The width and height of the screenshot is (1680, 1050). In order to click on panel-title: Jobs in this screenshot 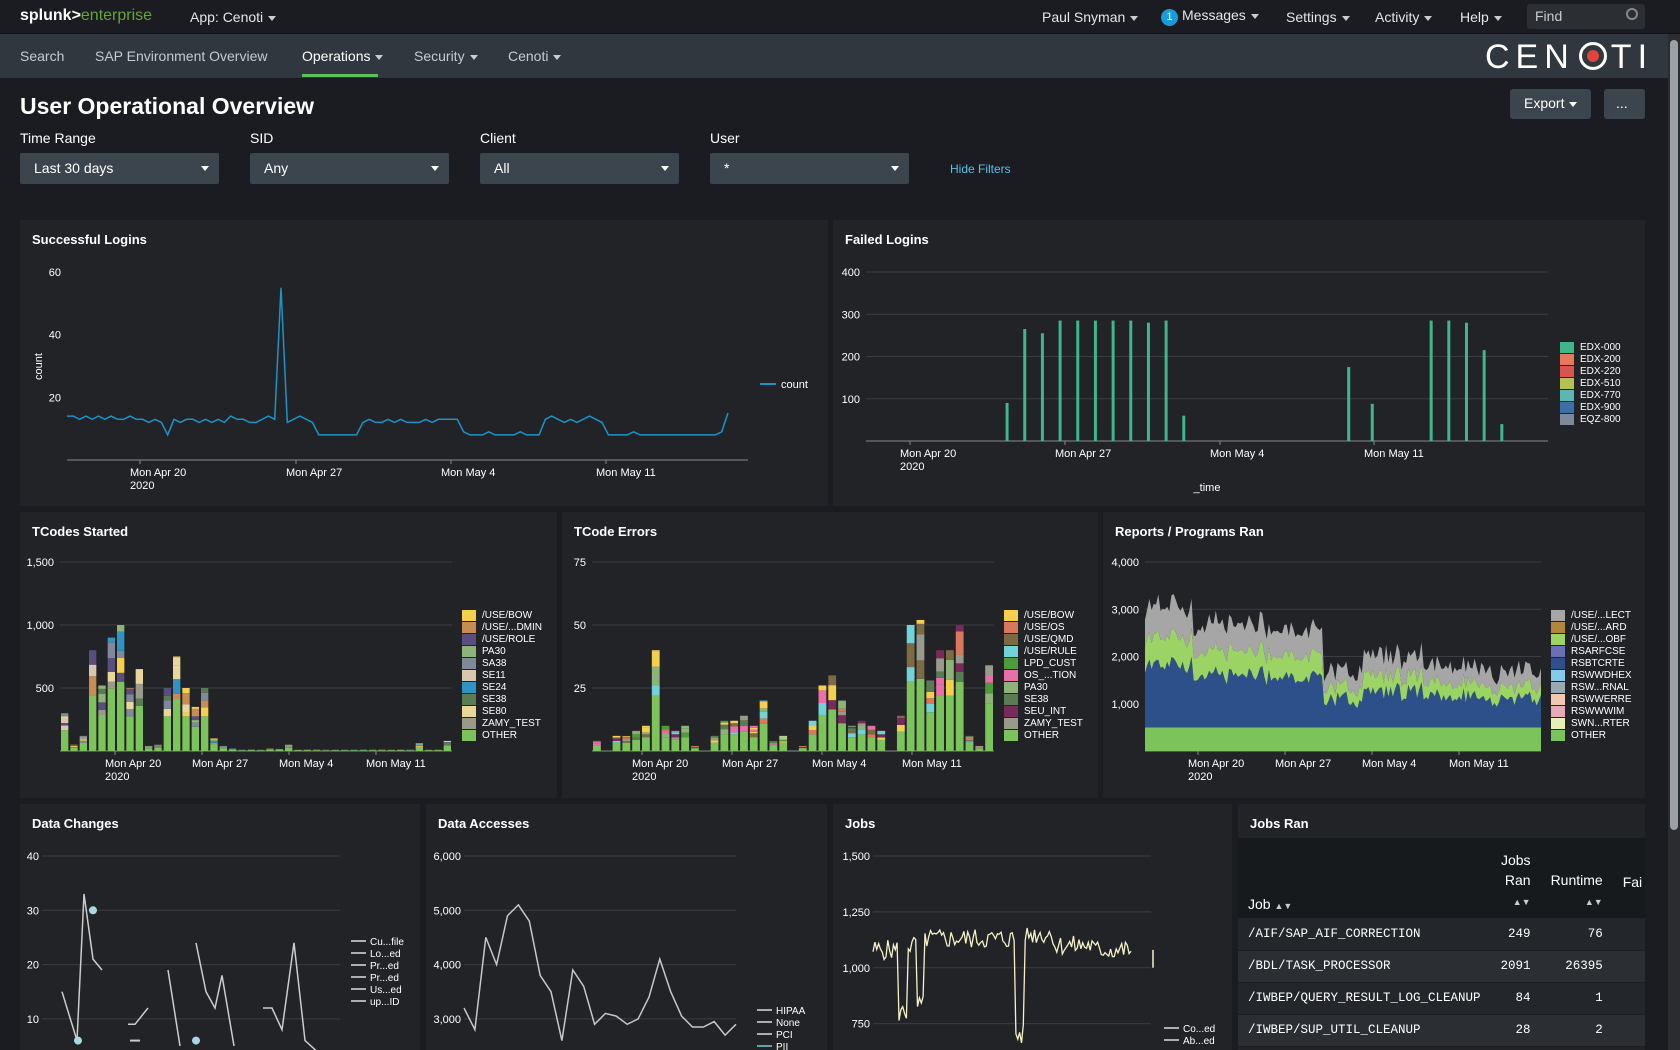, I will do `click(860, 823)`.